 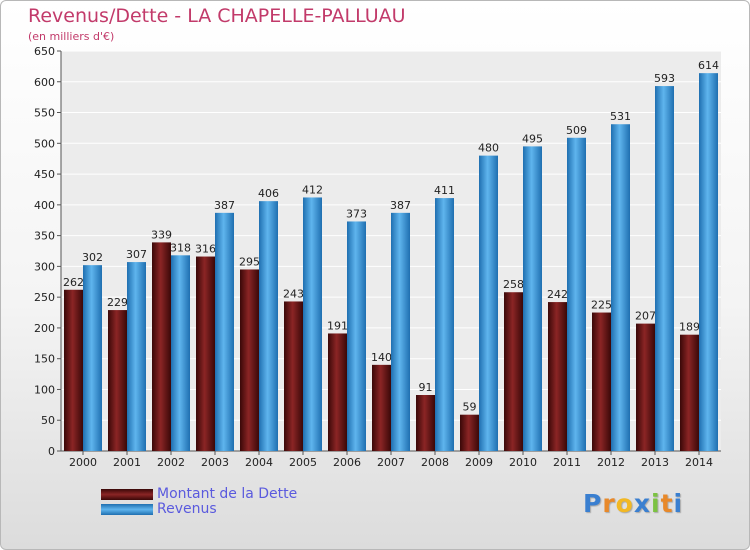 What do you see at coordinates (642, 503) in the screenshot?
I see `logo-letter: x` at bounding box center [642, 503].